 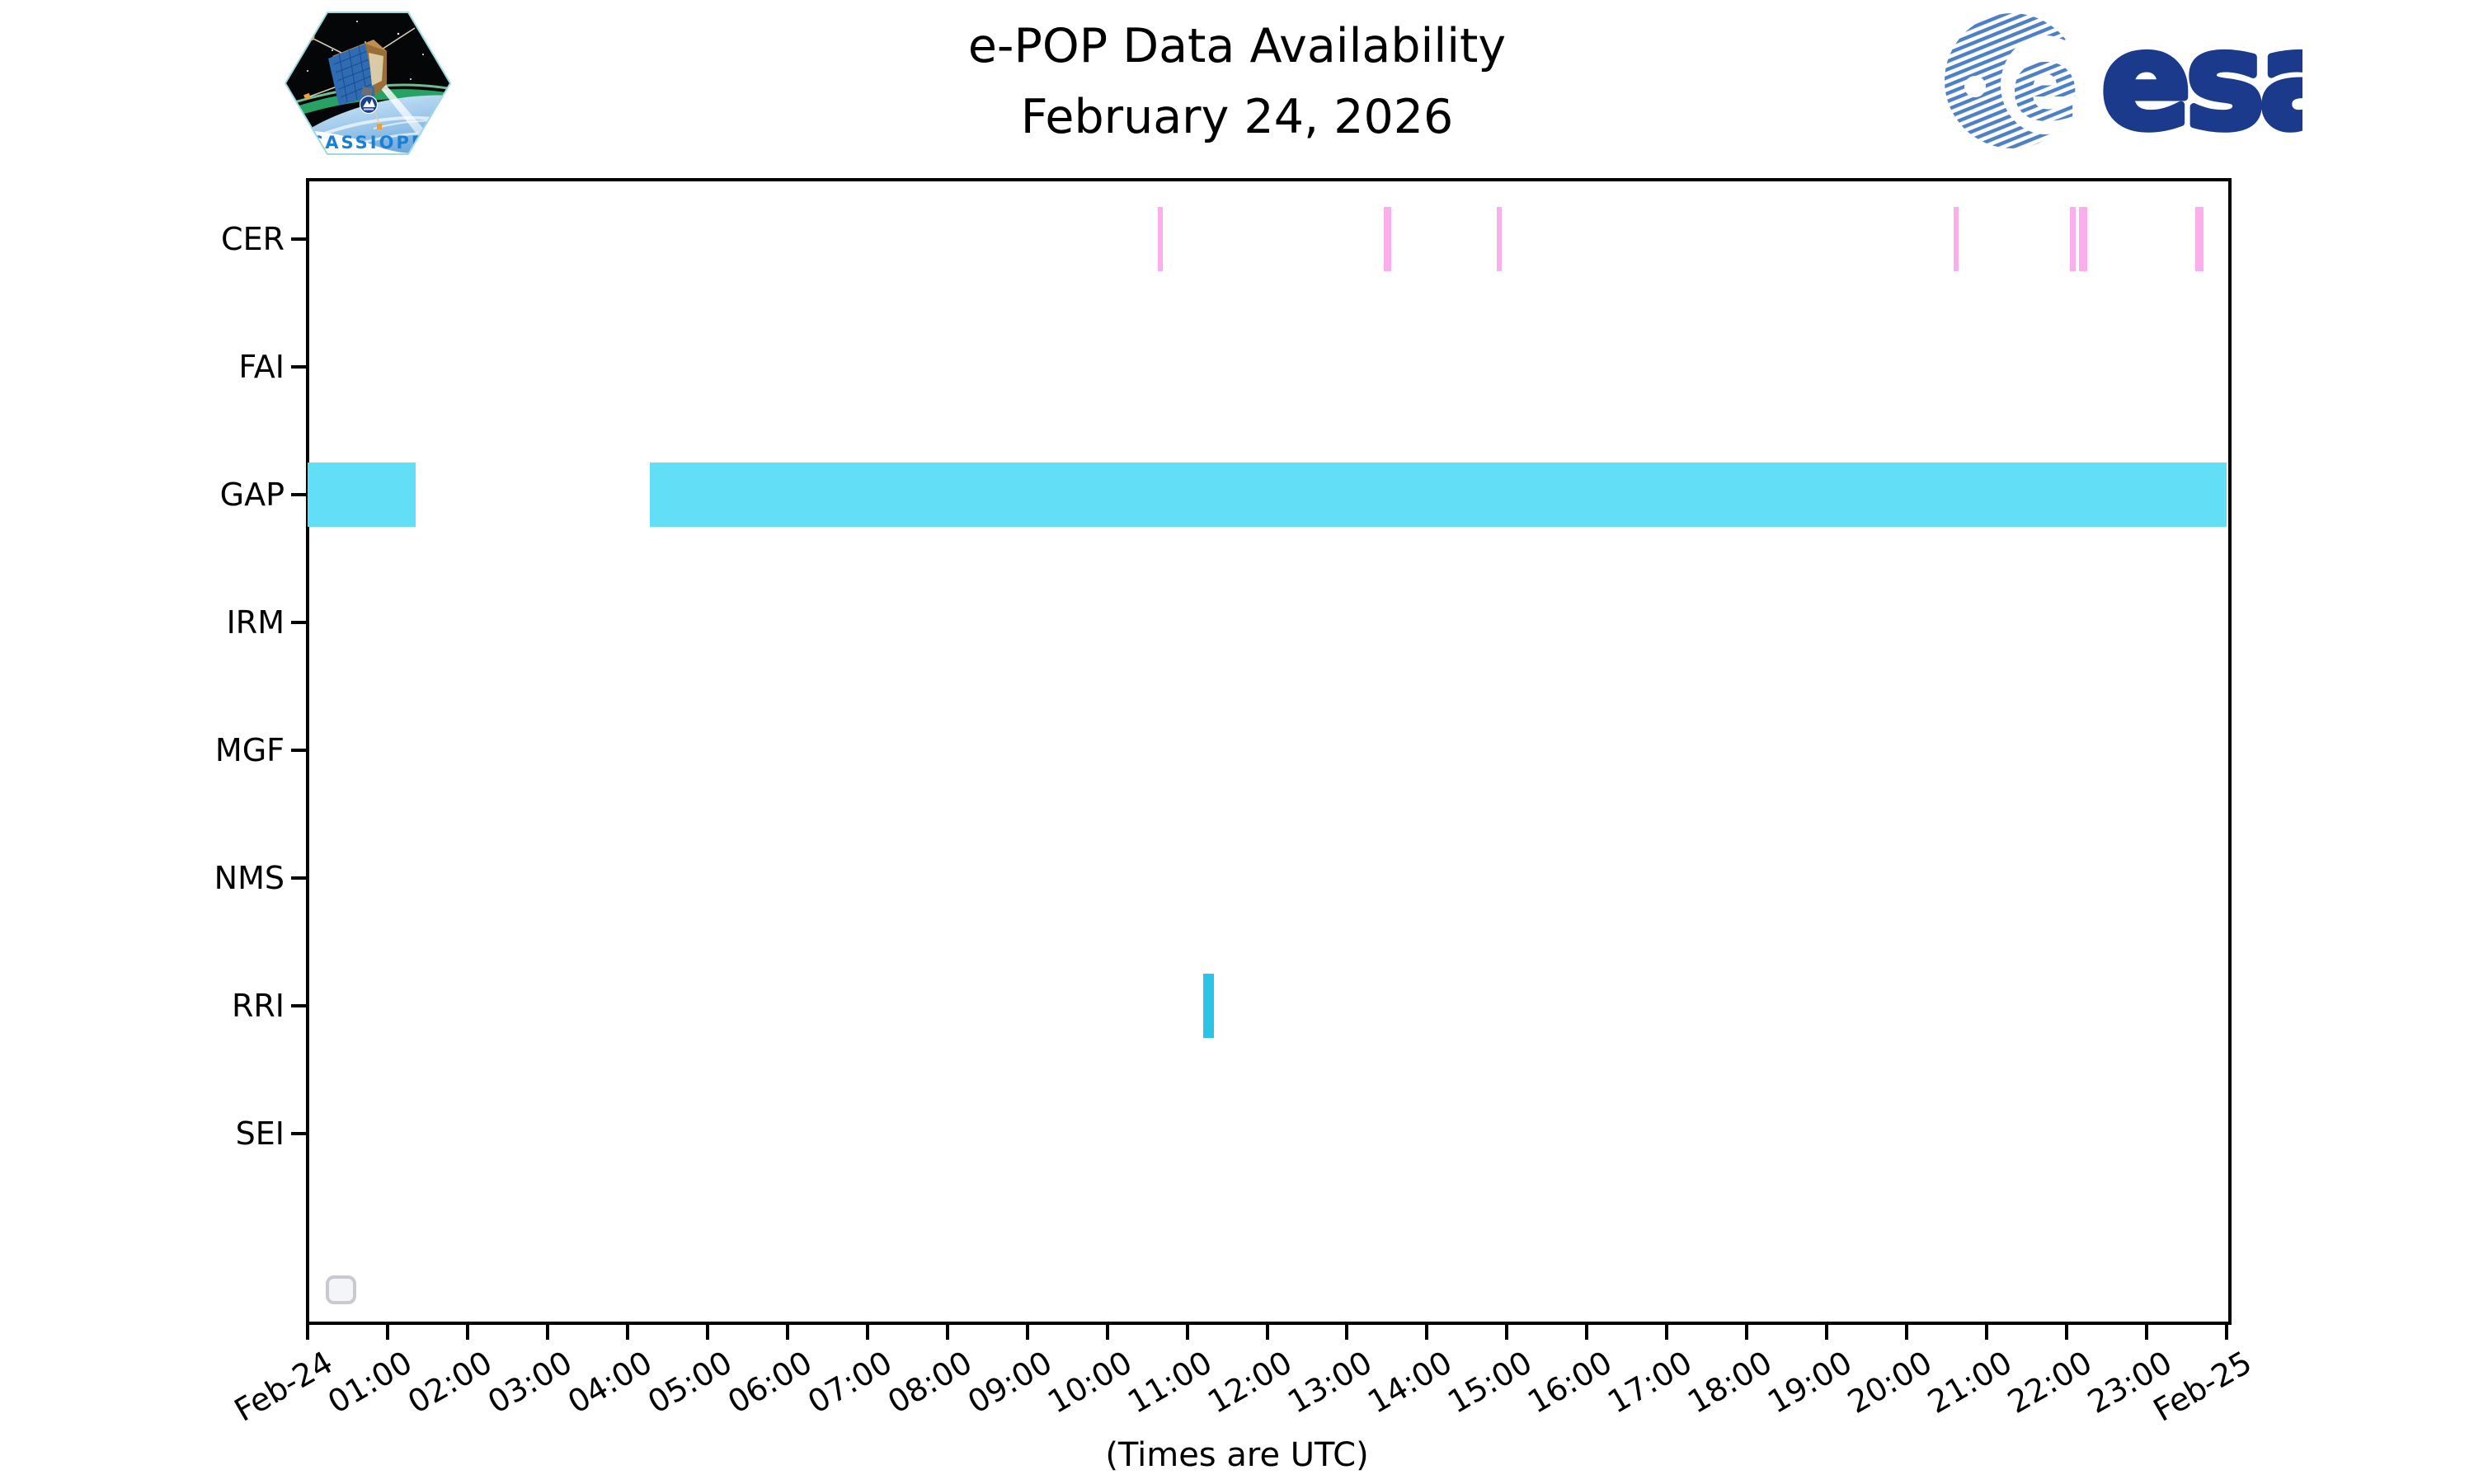 I want to click on chart-title-line2: February 24, 2026, so click(x=1237, y=116).